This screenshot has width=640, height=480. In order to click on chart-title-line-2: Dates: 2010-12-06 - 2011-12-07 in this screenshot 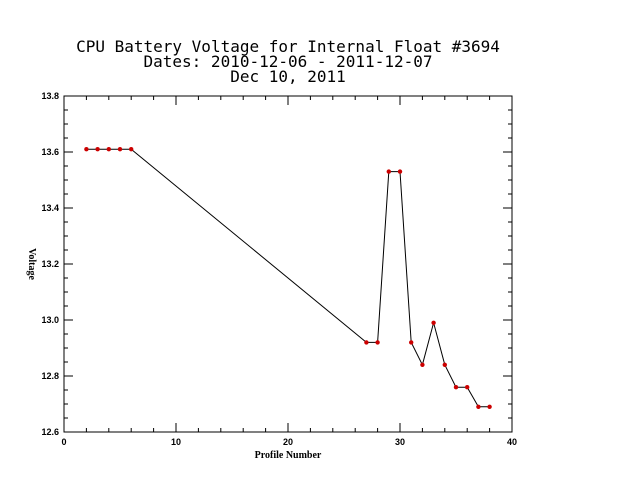, I will do `click(288, 61)`.